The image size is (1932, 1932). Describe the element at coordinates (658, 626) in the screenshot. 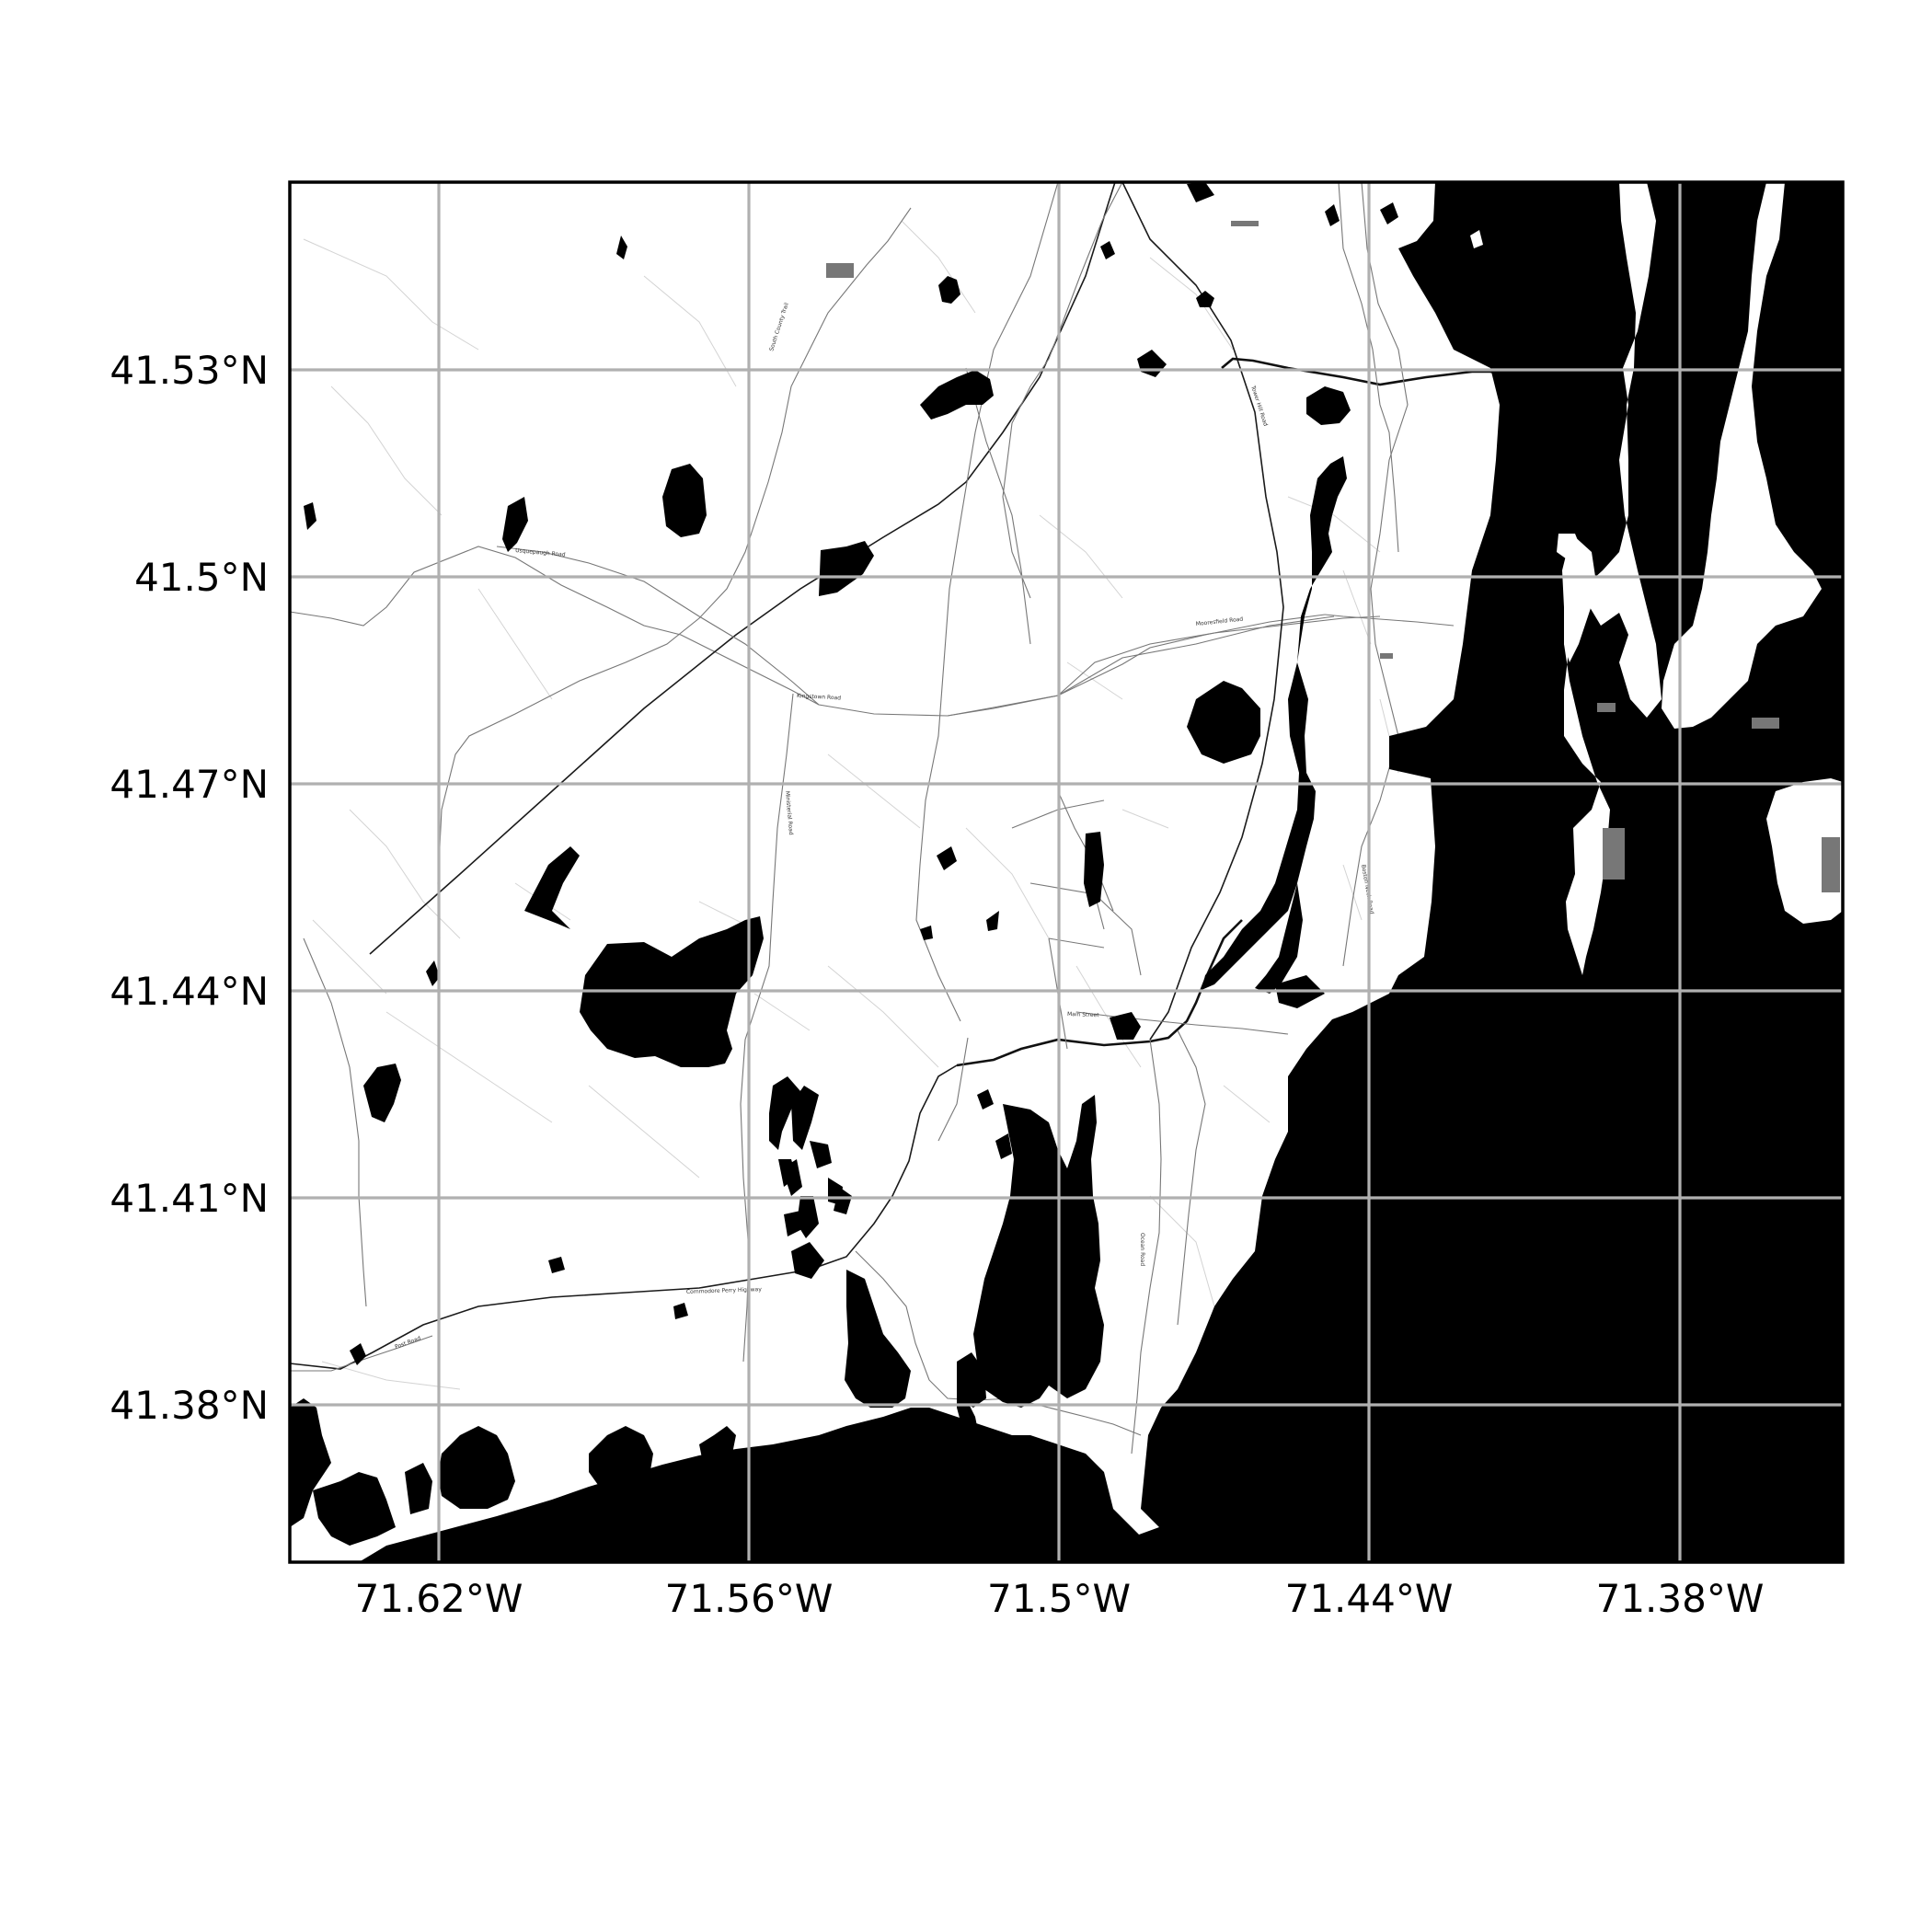

I see `road-usquepaugh` at that location.